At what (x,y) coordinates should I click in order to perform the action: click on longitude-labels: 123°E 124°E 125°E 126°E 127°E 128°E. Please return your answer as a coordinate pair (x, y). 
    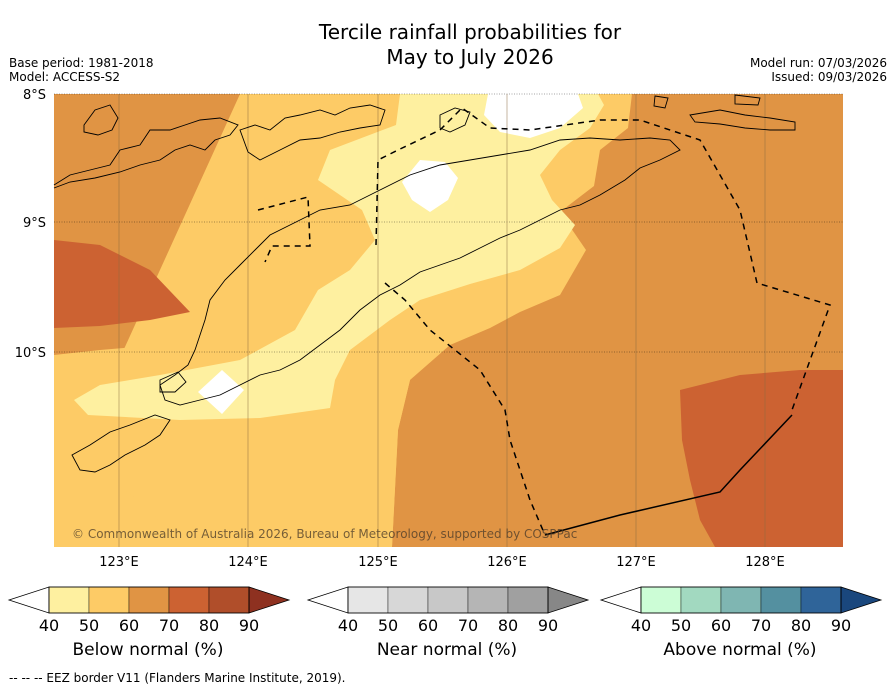
    Looking at the image, I should click on (442, 562).